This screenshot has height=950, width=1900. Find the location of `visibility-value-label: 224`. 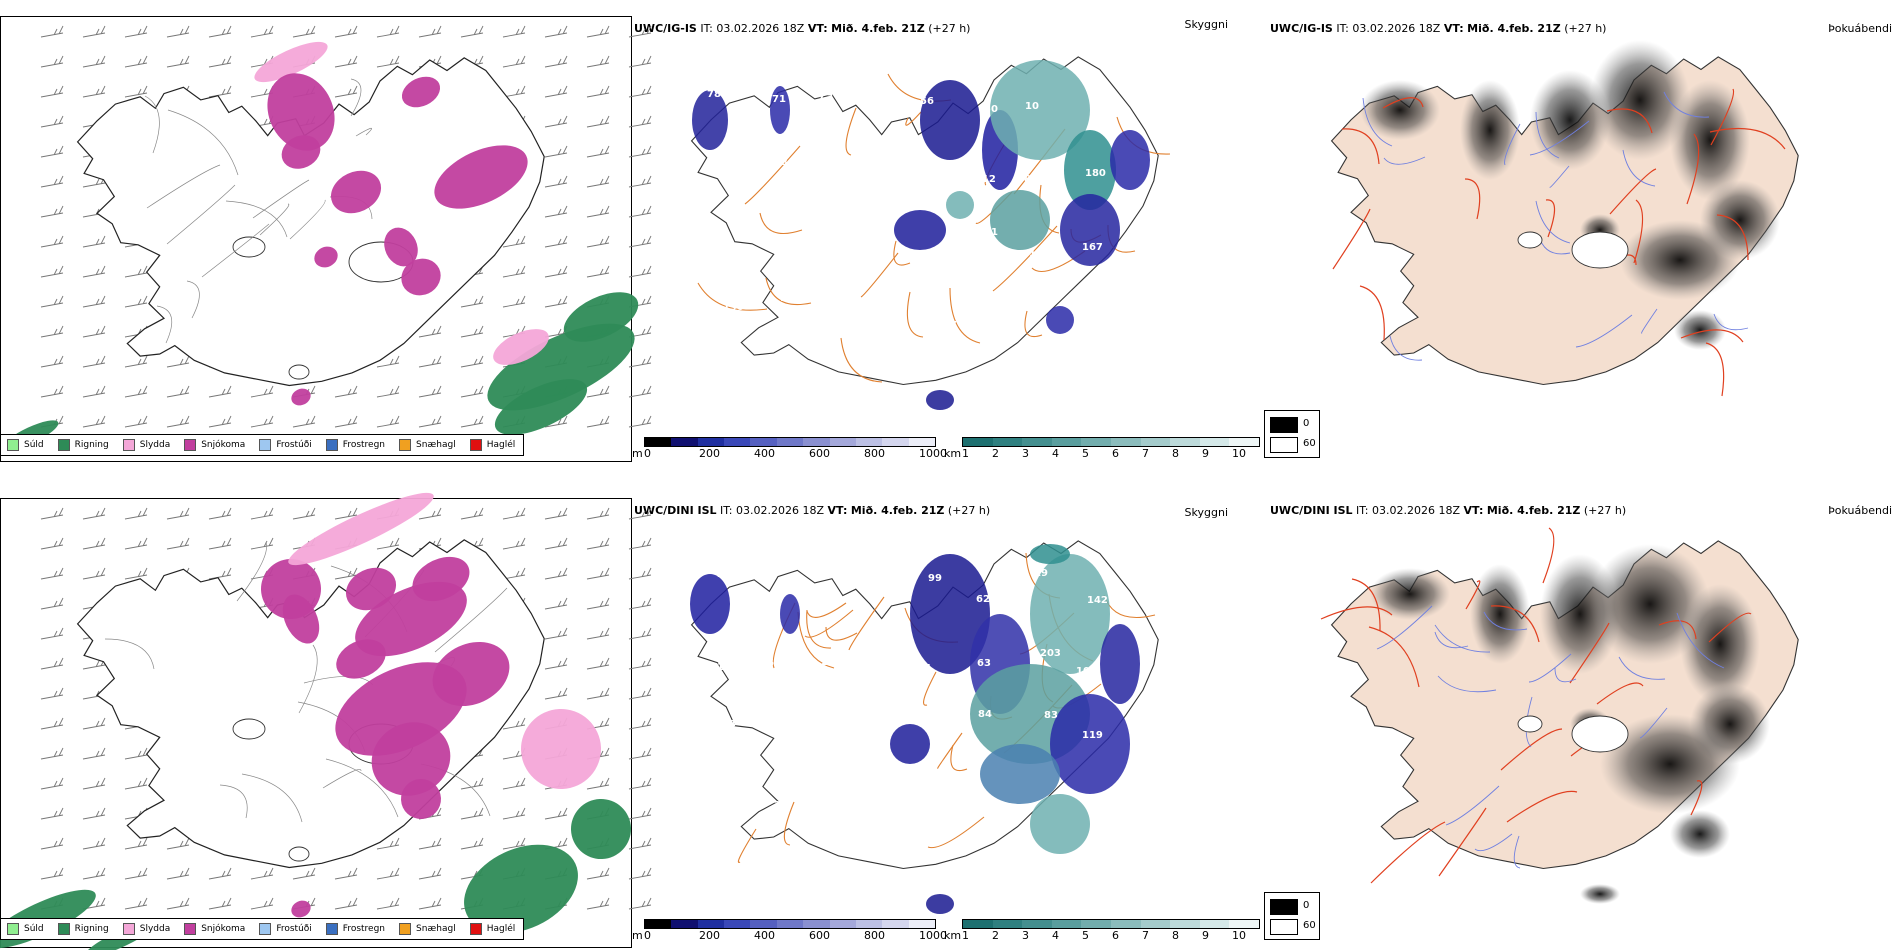

visibility-value-label: 224 is located at coordinates (949, 254).